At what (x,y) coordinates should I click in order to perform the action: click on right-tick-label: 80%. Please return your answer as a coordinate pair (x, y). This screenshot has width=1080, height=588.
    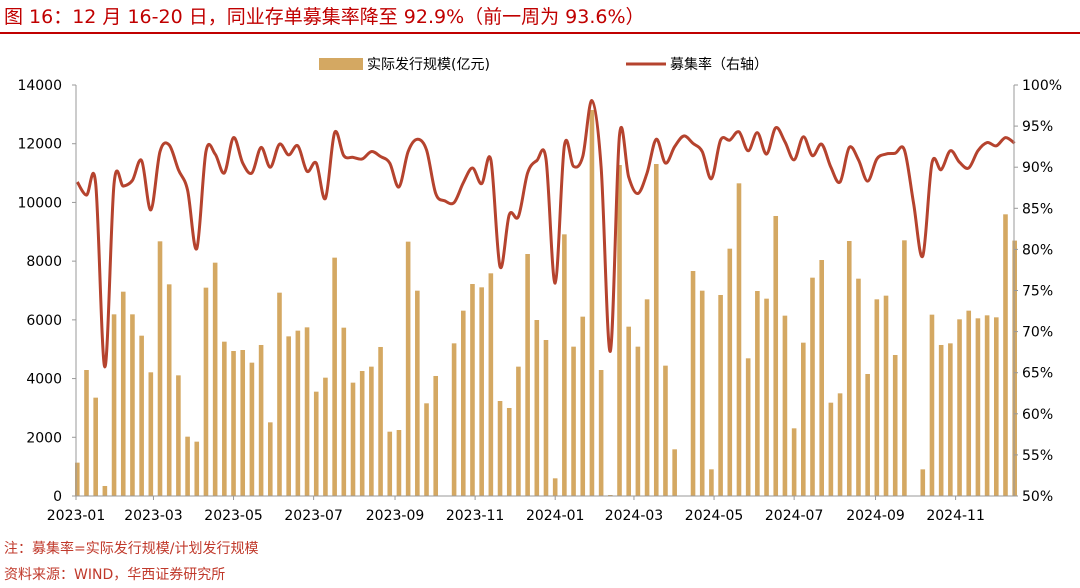
    Looking at the image, I should click on (1037, 250).